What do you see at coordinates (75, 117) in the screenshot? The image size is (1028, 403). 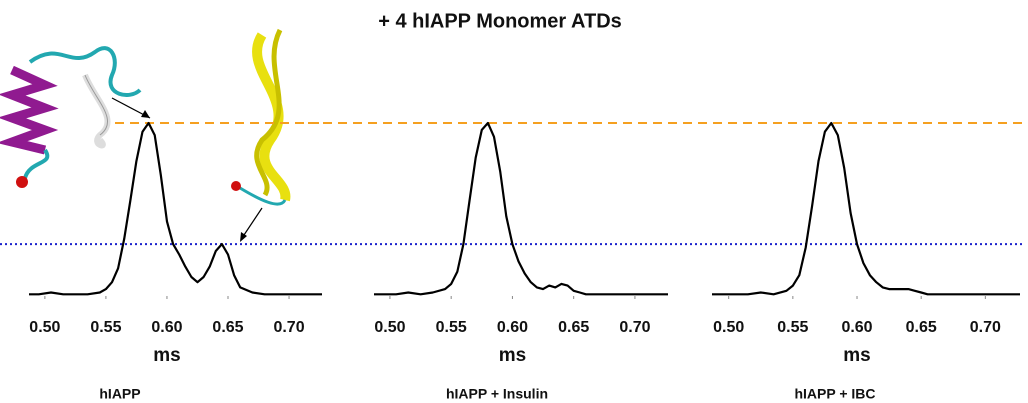 I see `helix-structure` at bounding box center [75, 117].